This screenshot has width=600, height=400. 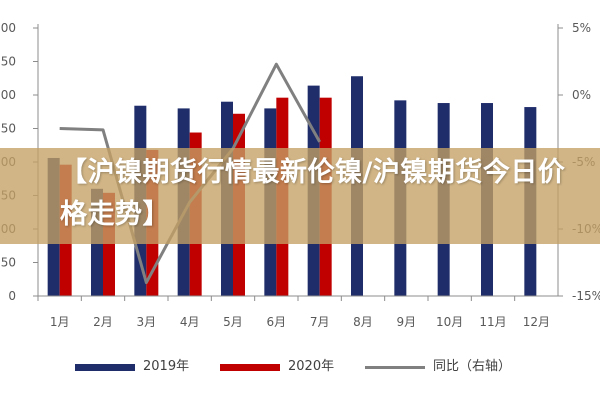 What do you see at coordinates (166, 366) in the screenshot?
I see `legend-label-2019: 2019年` at bounding box center [166, 366].